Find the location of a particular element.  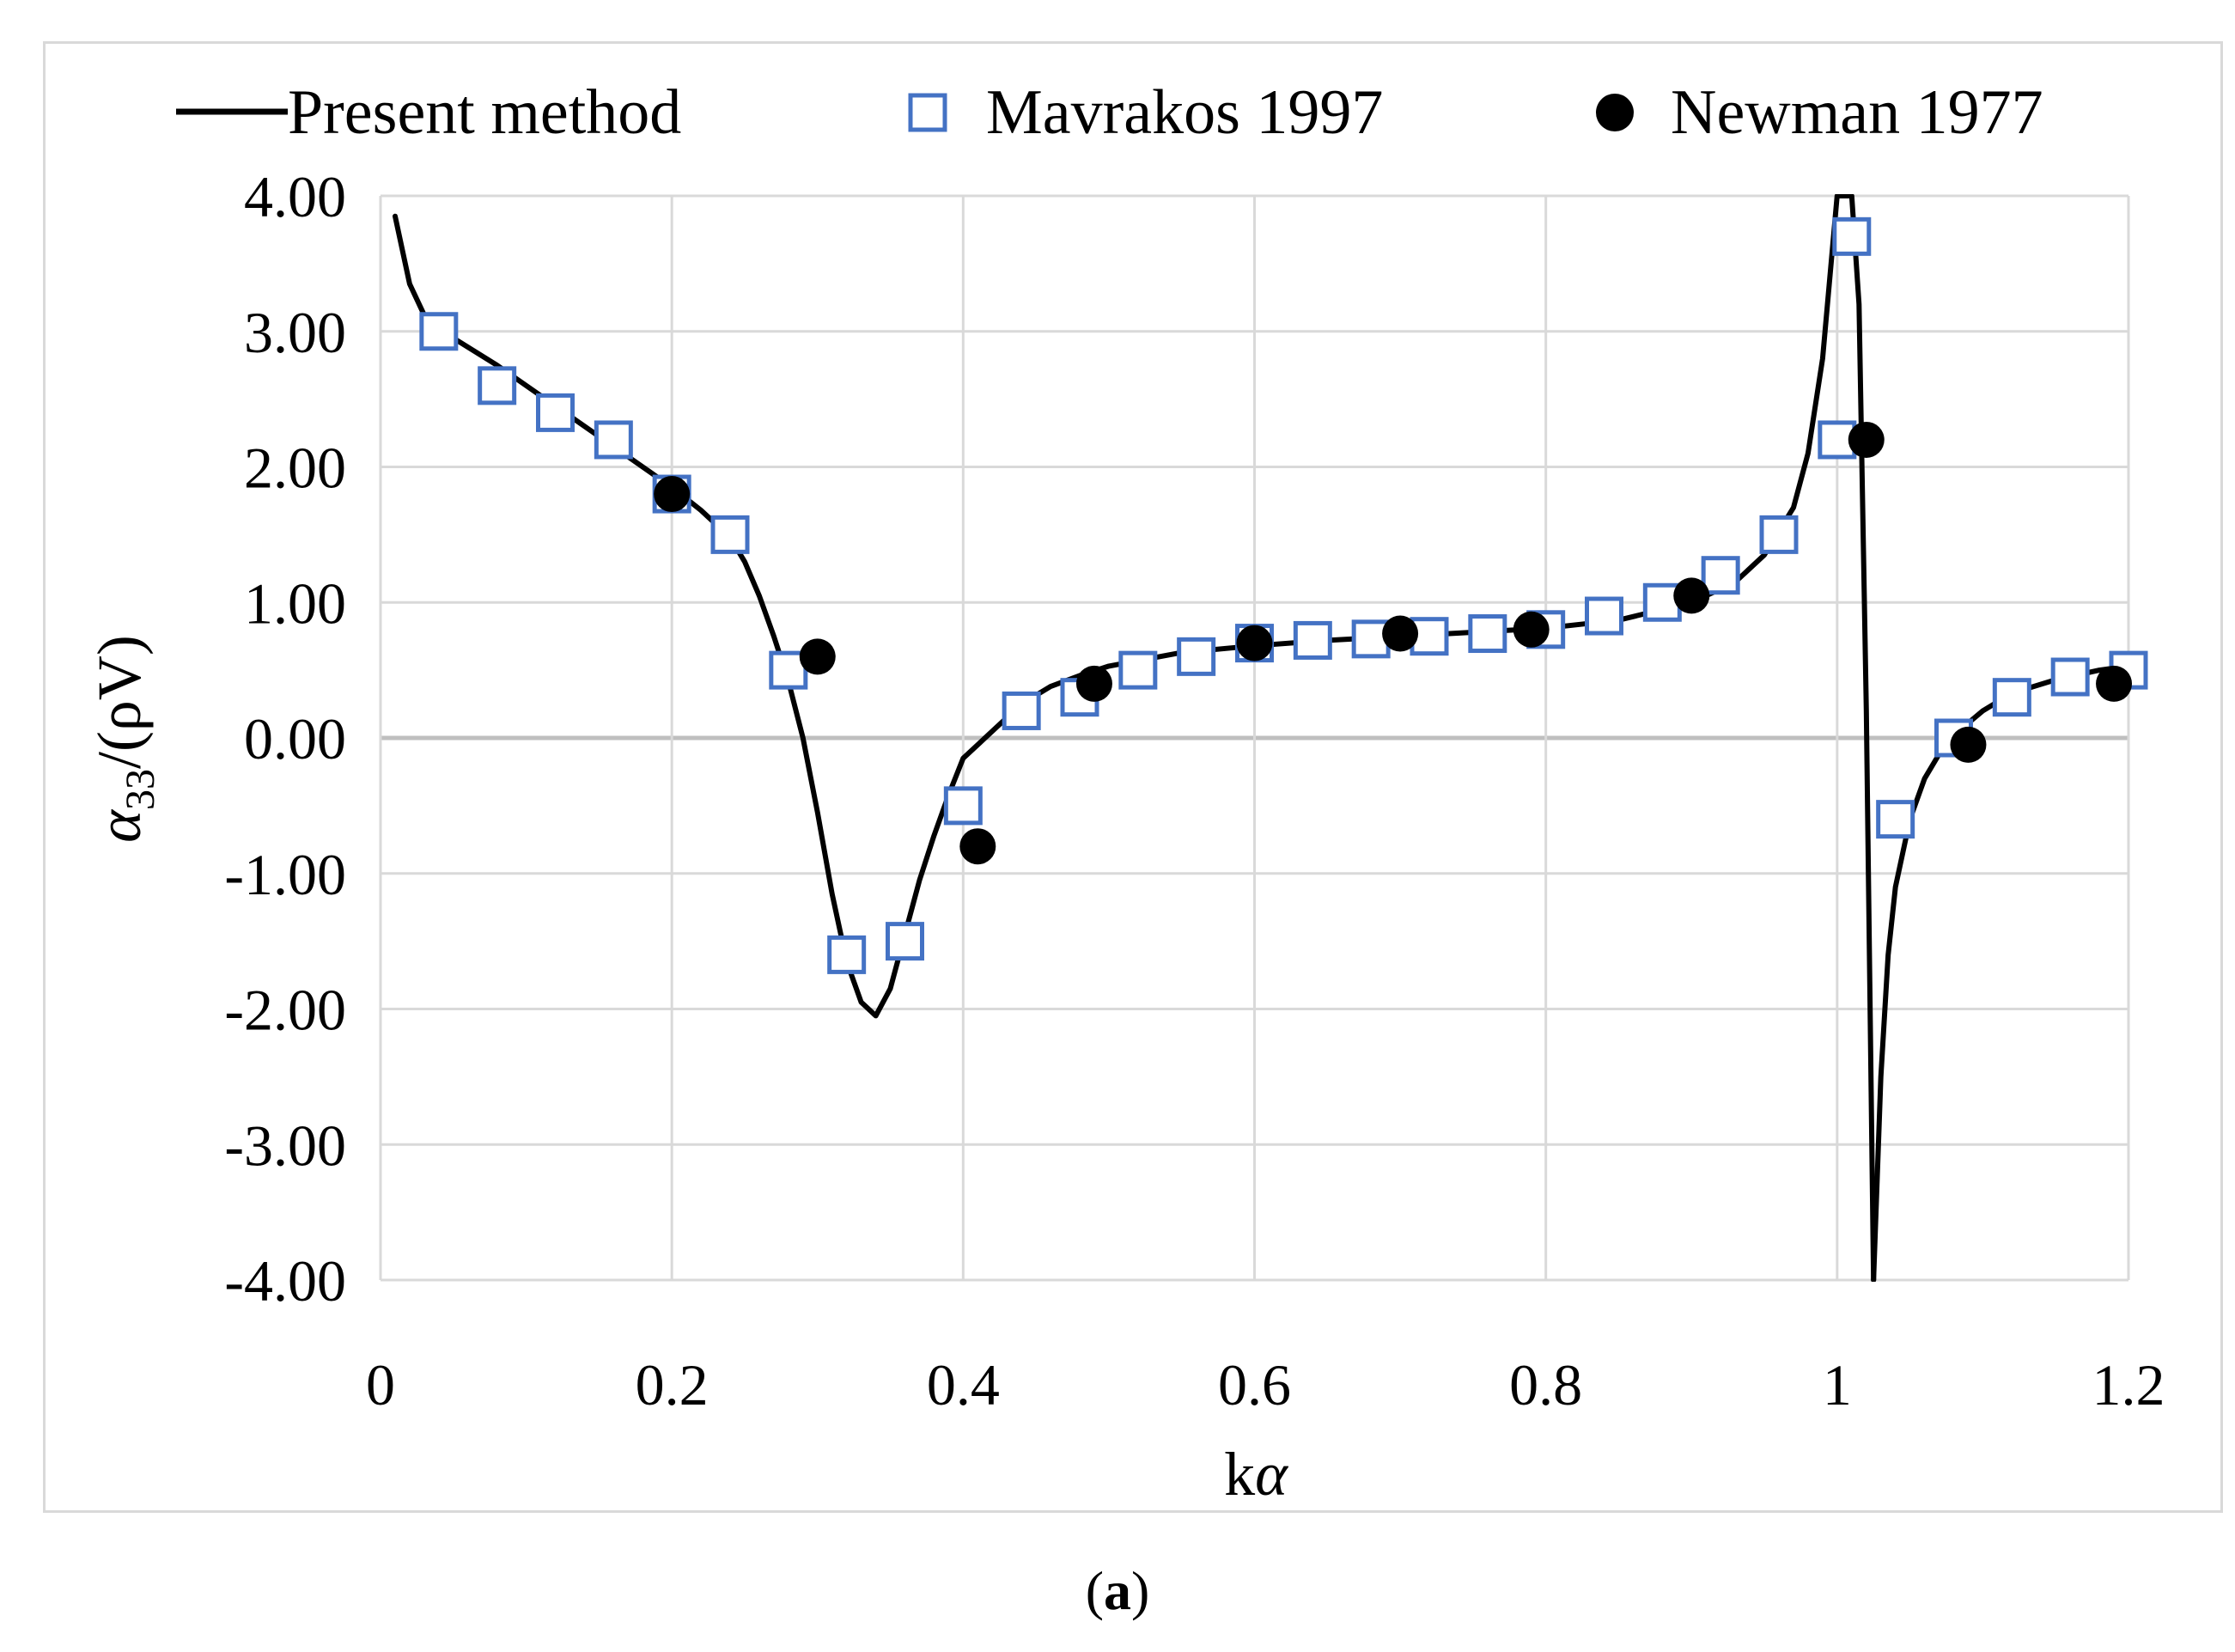

y-tick-label: 0.00 is located at coordinates (295, 739).